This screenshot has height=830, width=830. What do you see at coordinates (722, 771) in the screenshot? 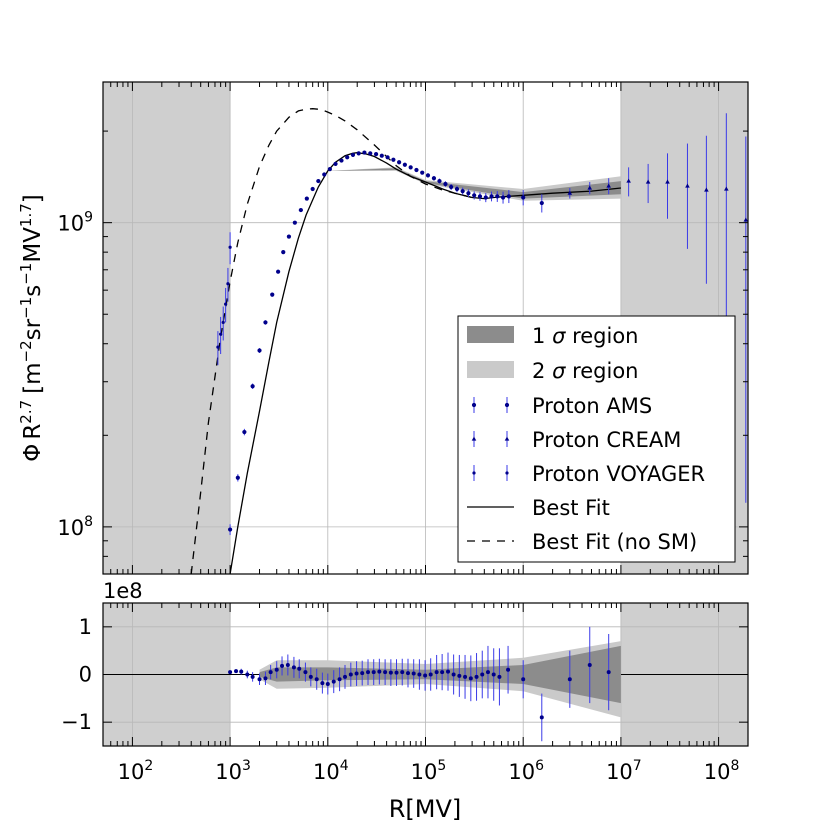
I see `x-tick-label-1e8: 108` at bounding box center [722, 771].